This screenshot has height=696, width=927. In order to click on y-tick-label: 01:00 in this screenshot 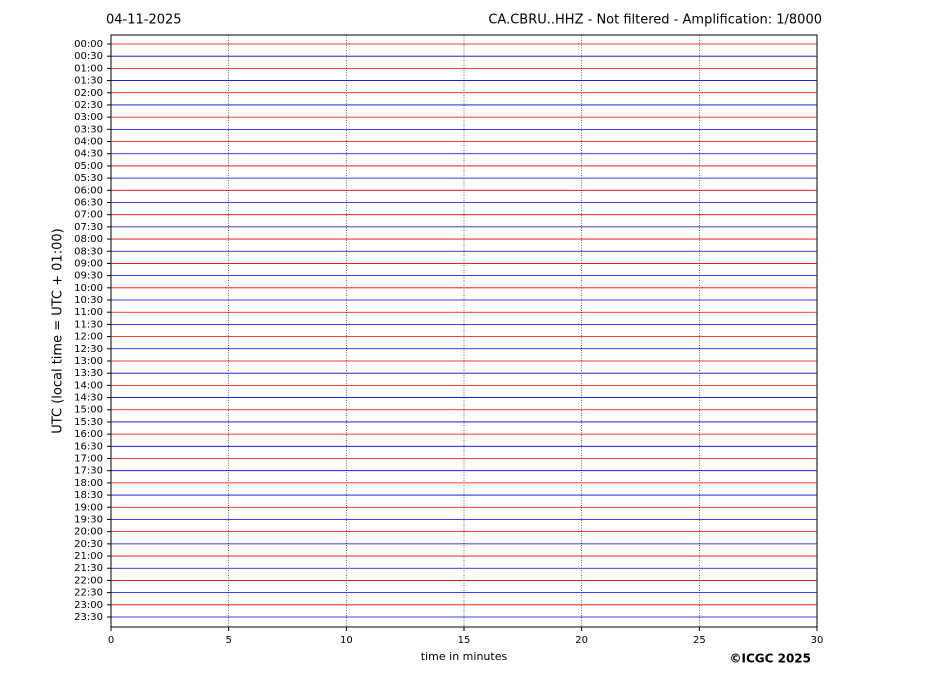, I will do `click(88, 68)`.